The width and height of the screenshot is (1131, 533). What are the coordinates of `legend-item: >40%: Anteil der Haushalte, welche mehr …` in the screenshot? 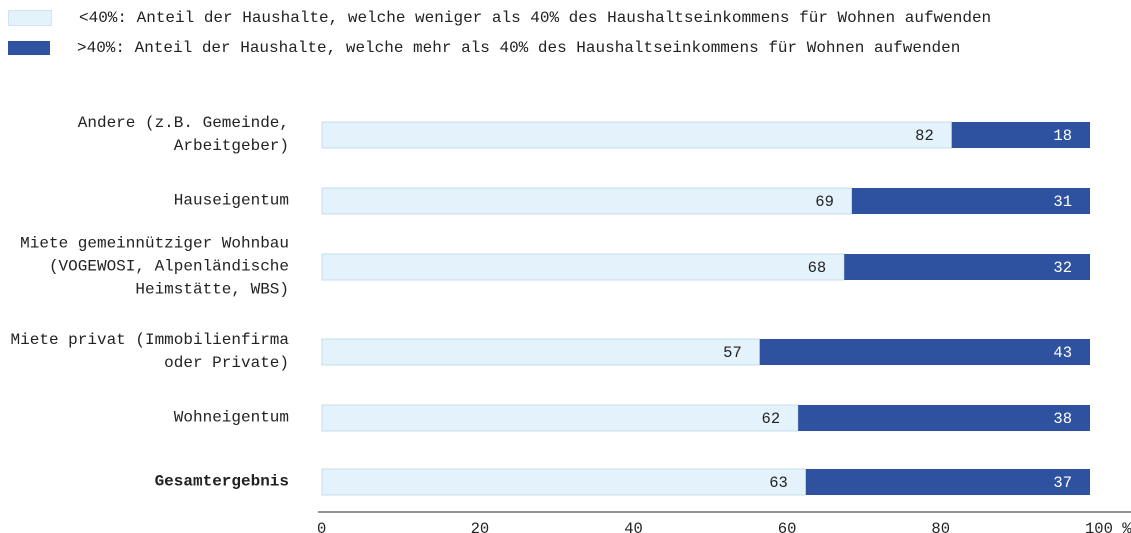 It's located at (484, 48).